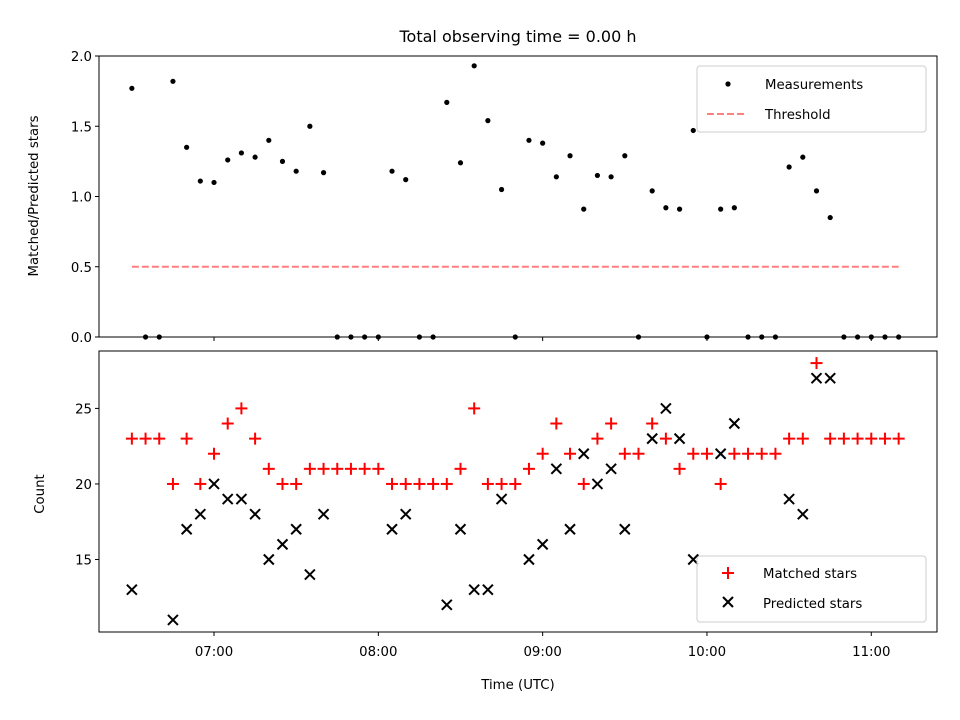 This screenshot has height=720, width=960. I want to click on top-legend: Measurements Threshold, so click(811, 99).